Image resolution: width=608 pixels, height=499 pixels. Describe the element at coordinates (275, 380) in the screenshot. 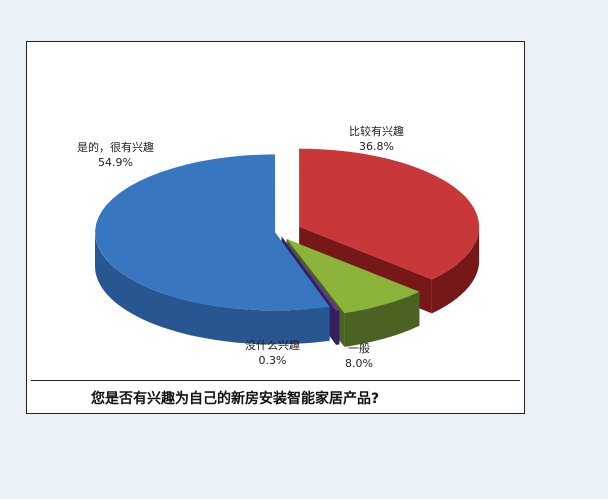

I see `divider` at that location.